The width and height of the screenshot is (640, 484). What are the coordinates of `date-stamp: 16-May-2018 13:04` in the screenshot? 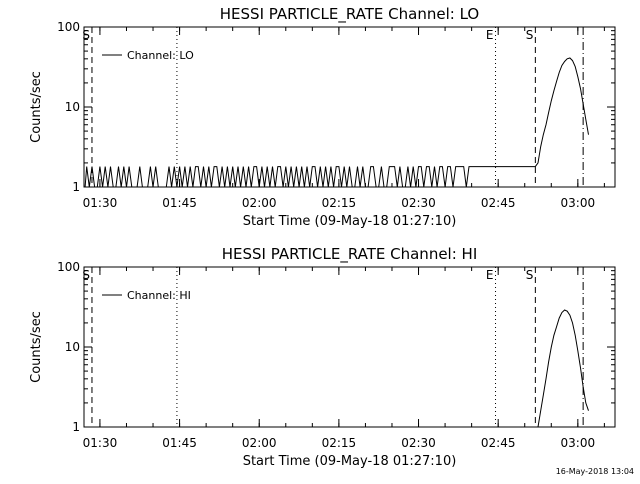 It's located at (594, 471).